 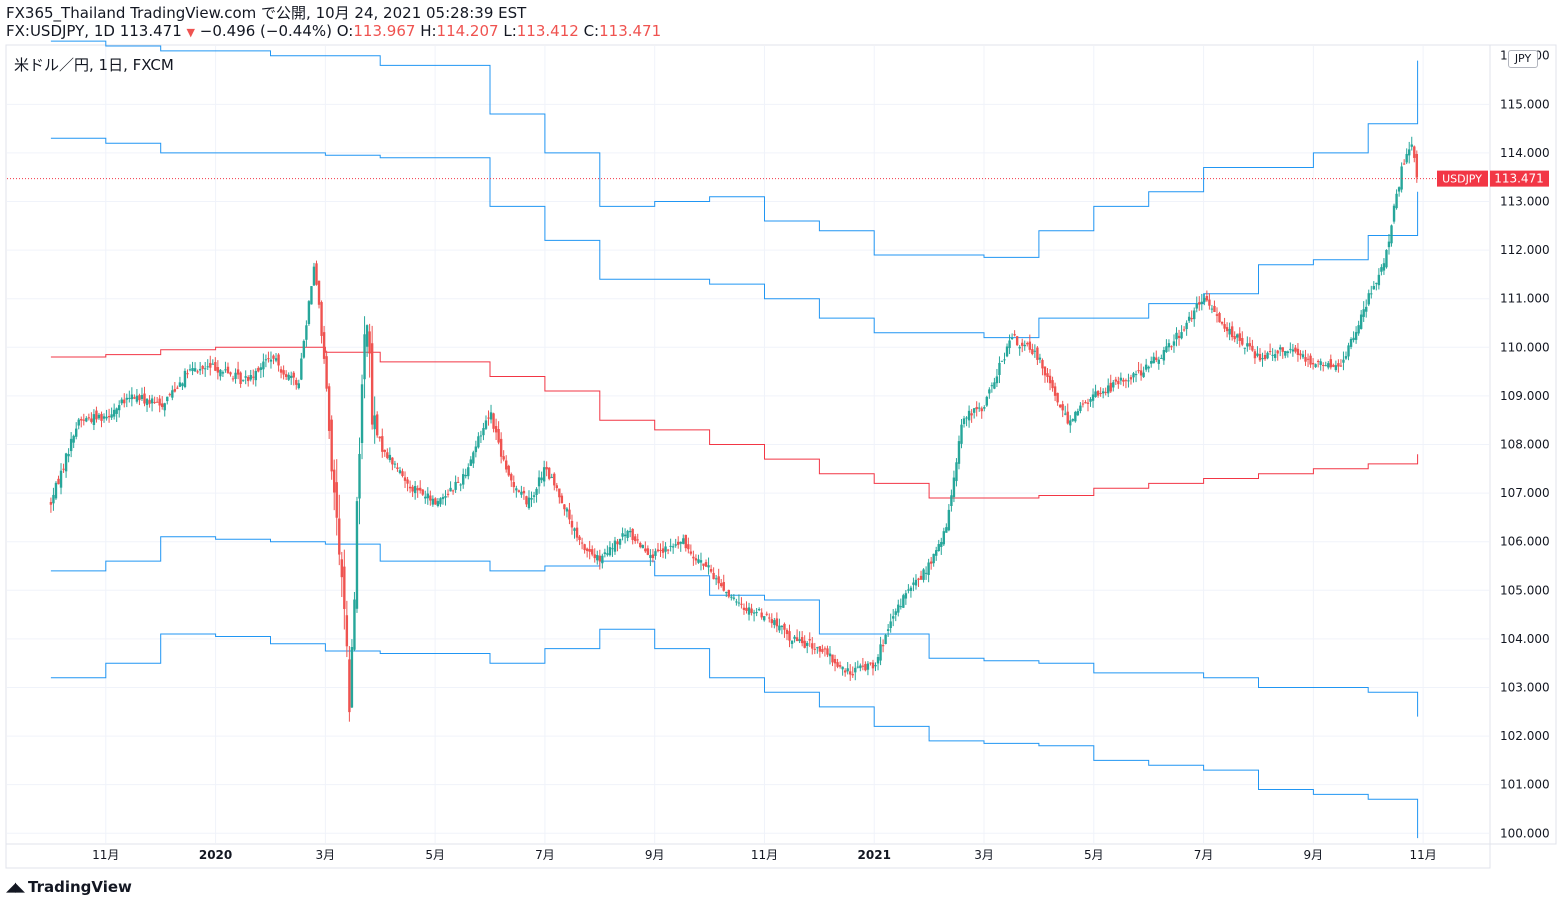 I want to click on y-tick-label: 105.000, so click(x=1525, y=590).